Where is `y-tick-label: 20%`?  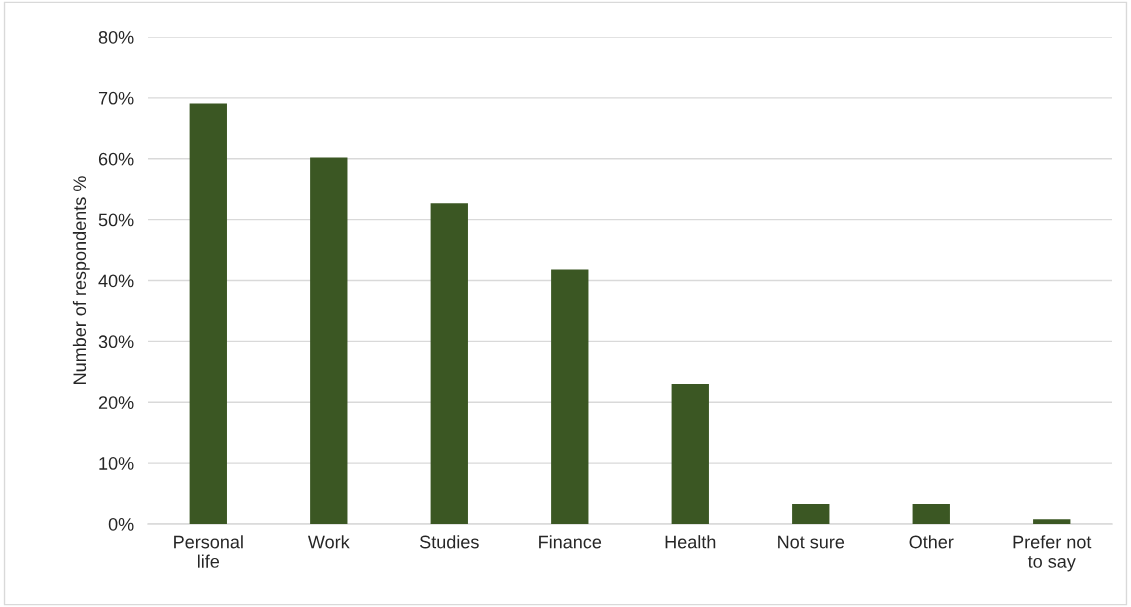 y-tick-label: 20% is located at coordinates (116, 402).